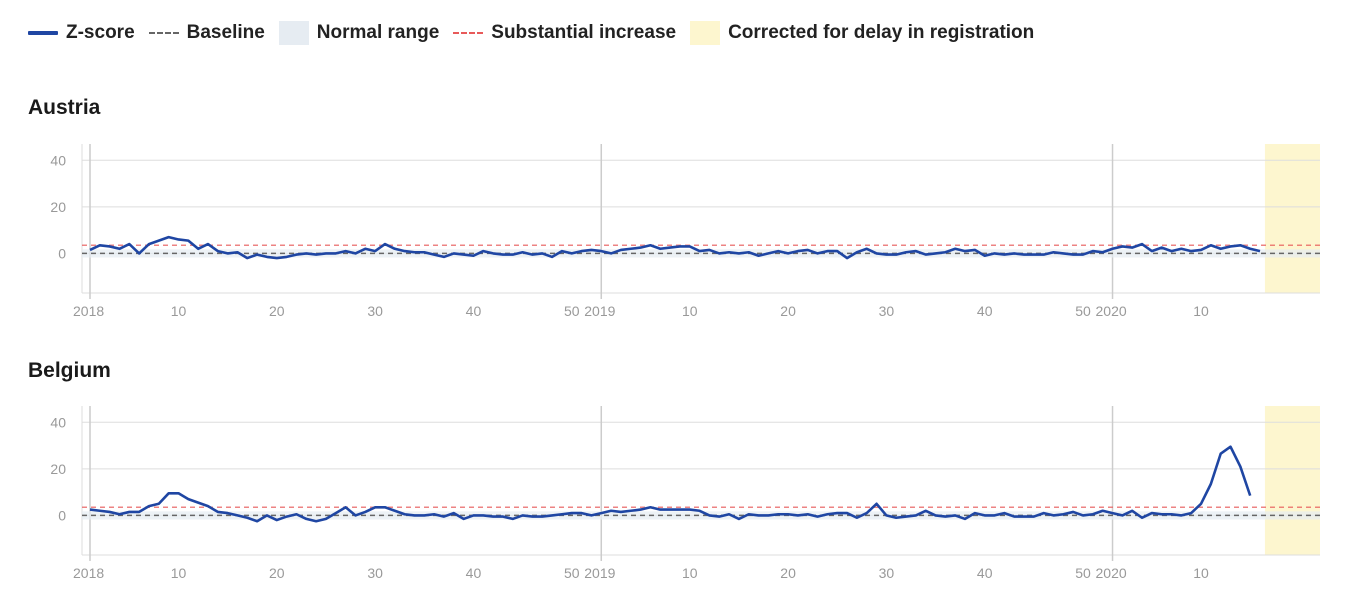 This screenshot has width=1356, height=605. I want to click on legend-corrected: Corrected for delay in registration, so click(862, 33).